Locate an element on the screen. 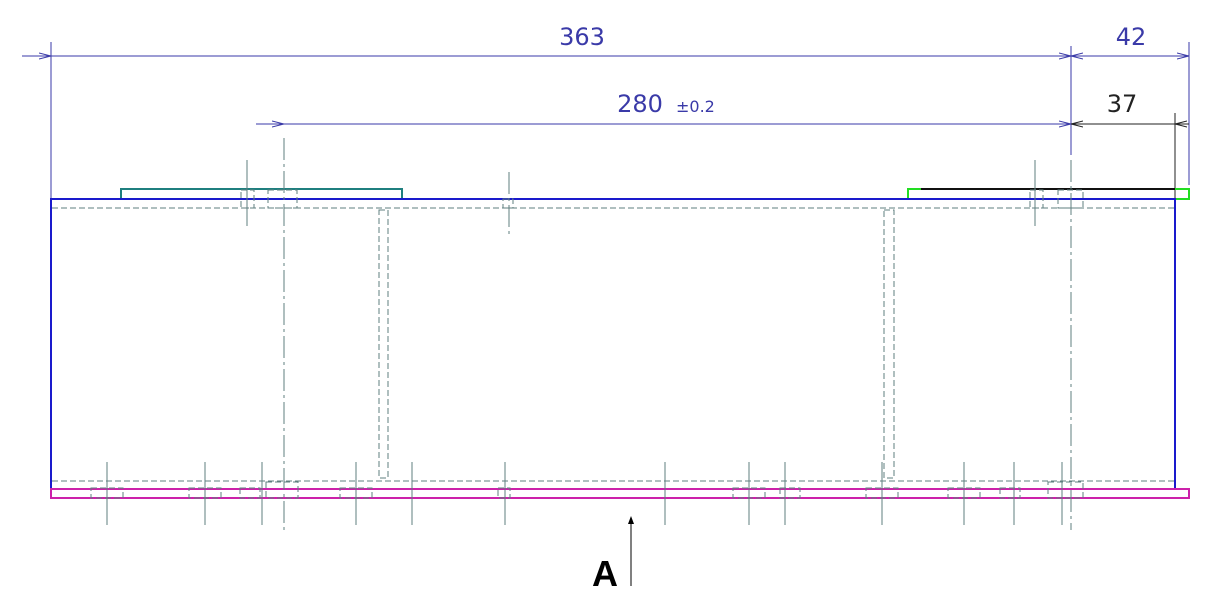 The image size is (1209, 592). view-arrow-head is located at coordinates (631, 520).